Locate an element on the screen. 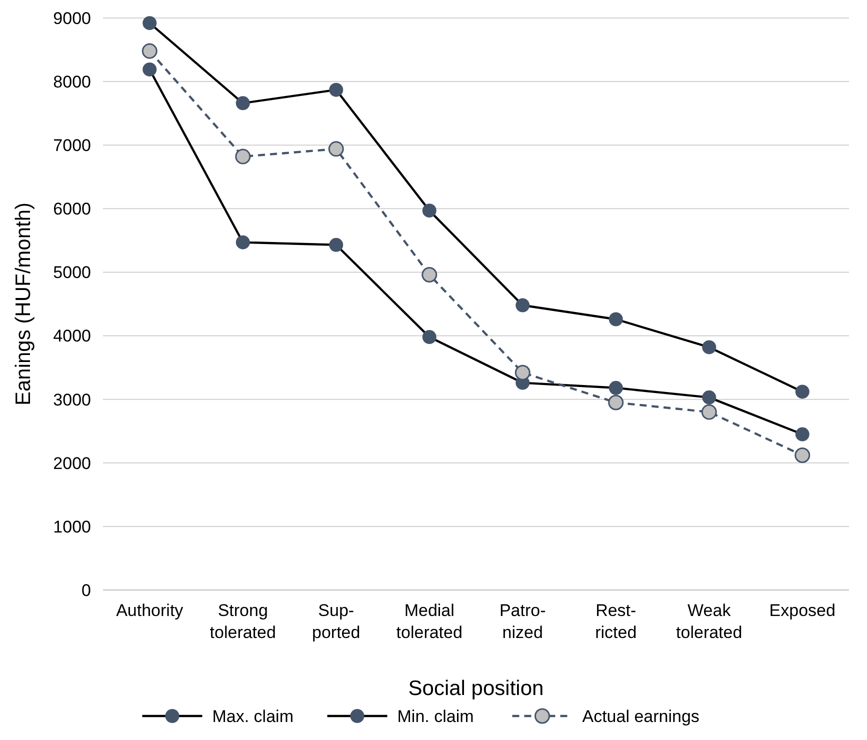  x-tick-label: Patro- nized is located at coordinates (522, 621).